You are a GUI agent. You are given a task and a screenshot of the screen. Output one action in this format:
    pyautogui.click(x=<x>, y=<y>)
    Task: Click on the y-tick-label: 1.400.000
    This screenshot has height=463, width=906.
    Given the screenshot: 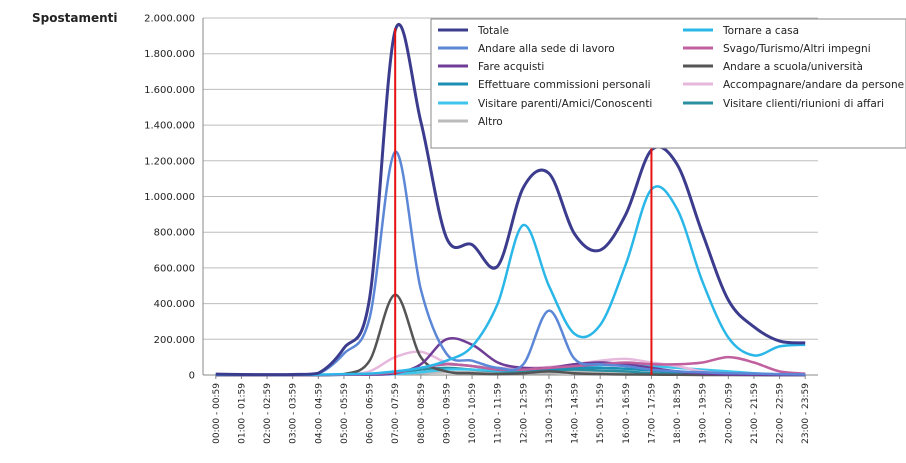 What is the action you would take?
    pyautogui.click(x=169, y=126)
    